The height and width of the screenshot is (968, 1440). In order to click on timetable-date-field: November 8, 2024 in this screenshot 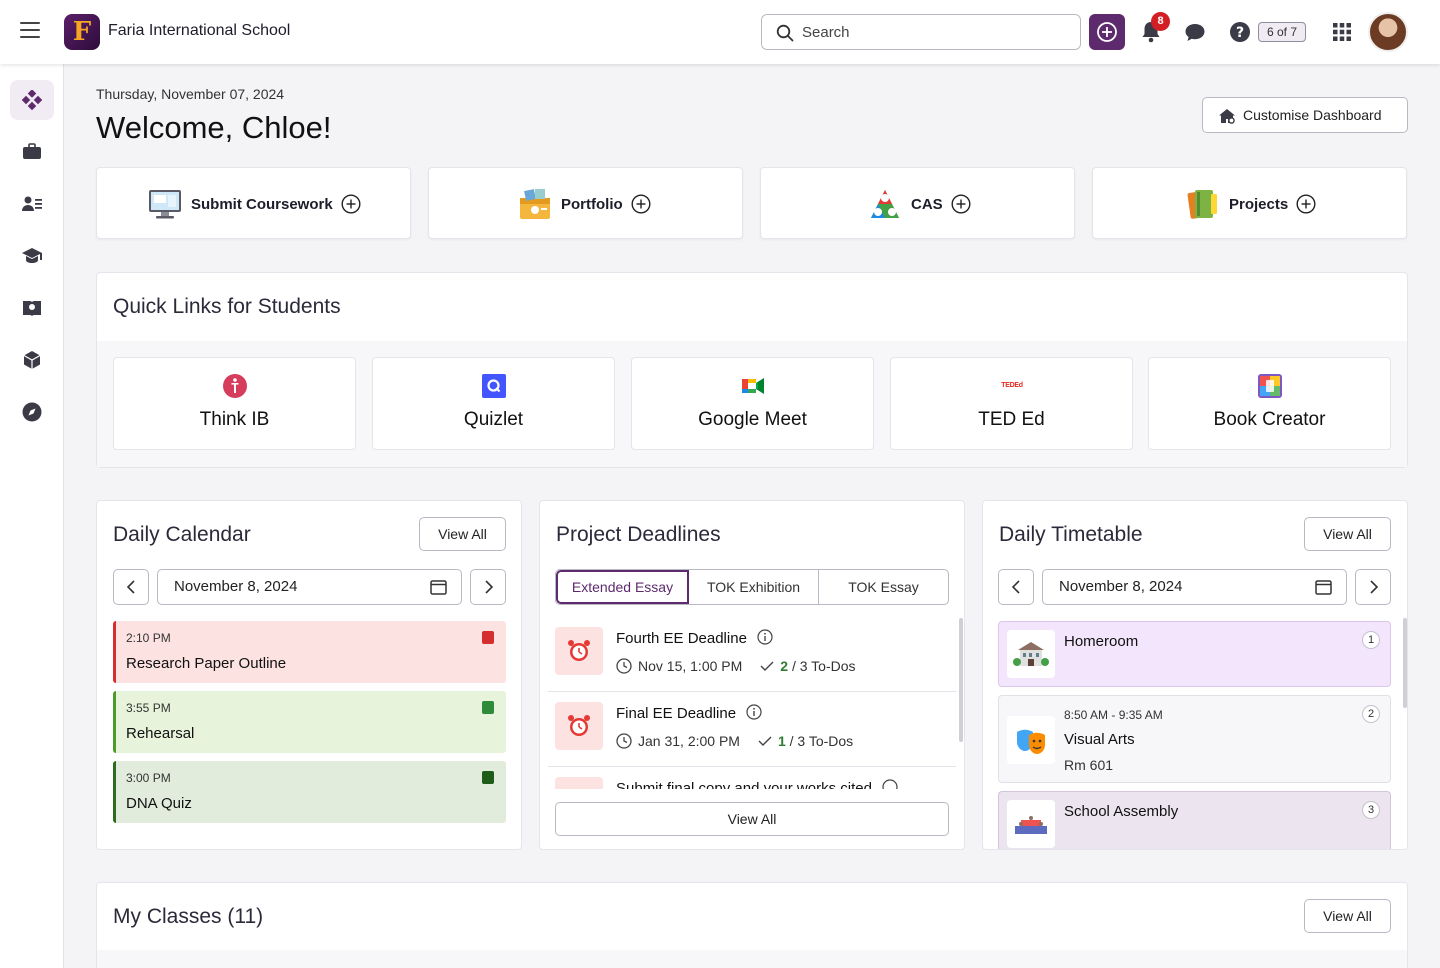, I will do `click(1194, 587)`.